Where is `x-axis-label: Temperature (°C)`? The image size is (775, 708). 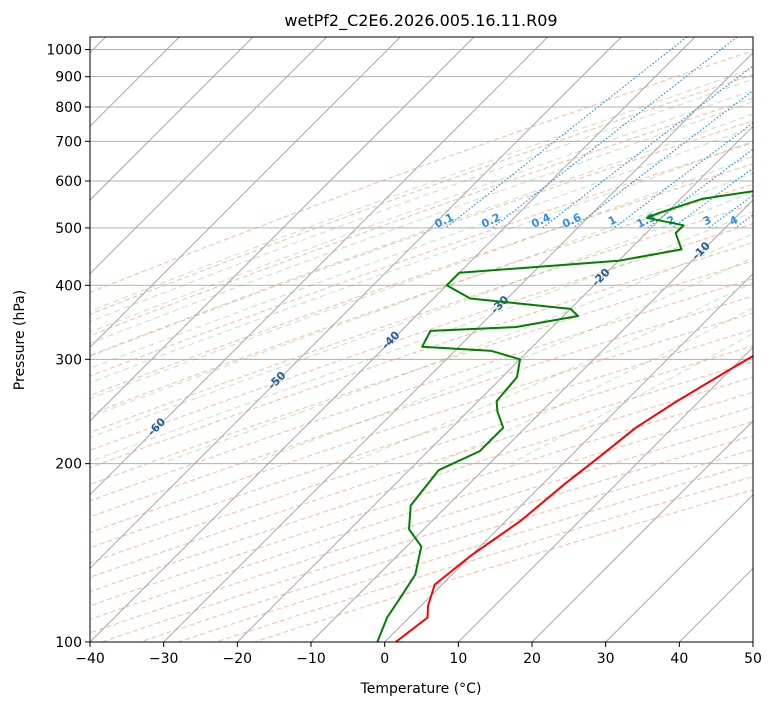 x-axis-label: Temperature (°C) is located at coordinates (421, 689).